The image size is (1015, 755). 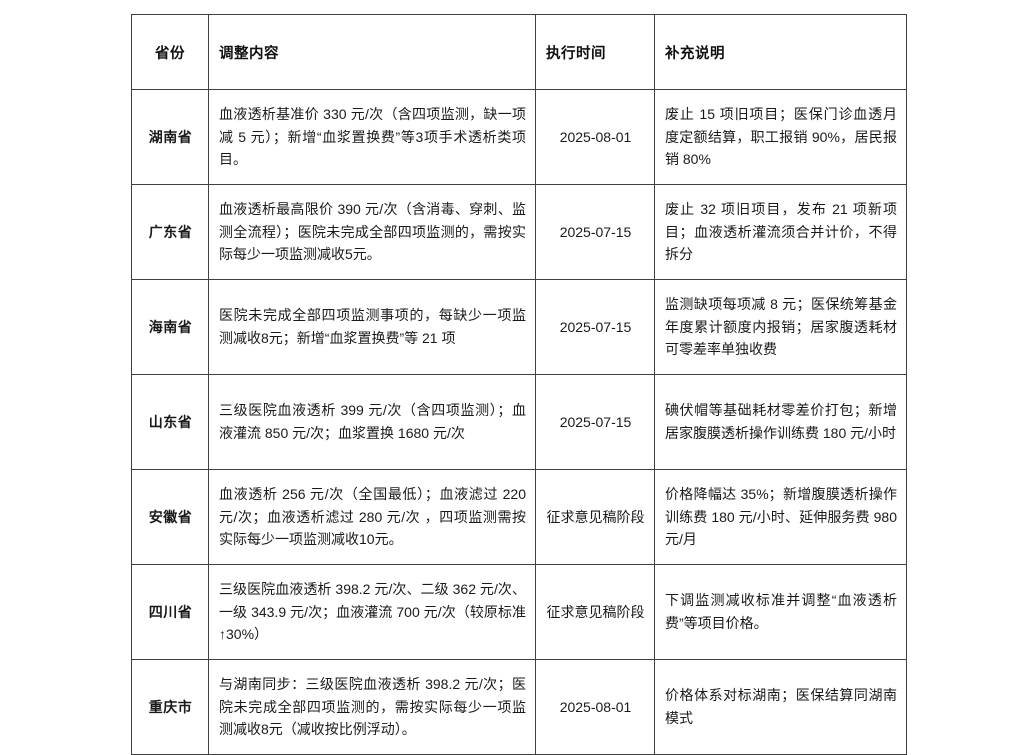 I want to click on cell-province: 湖南省, so click(x=170, y=137).